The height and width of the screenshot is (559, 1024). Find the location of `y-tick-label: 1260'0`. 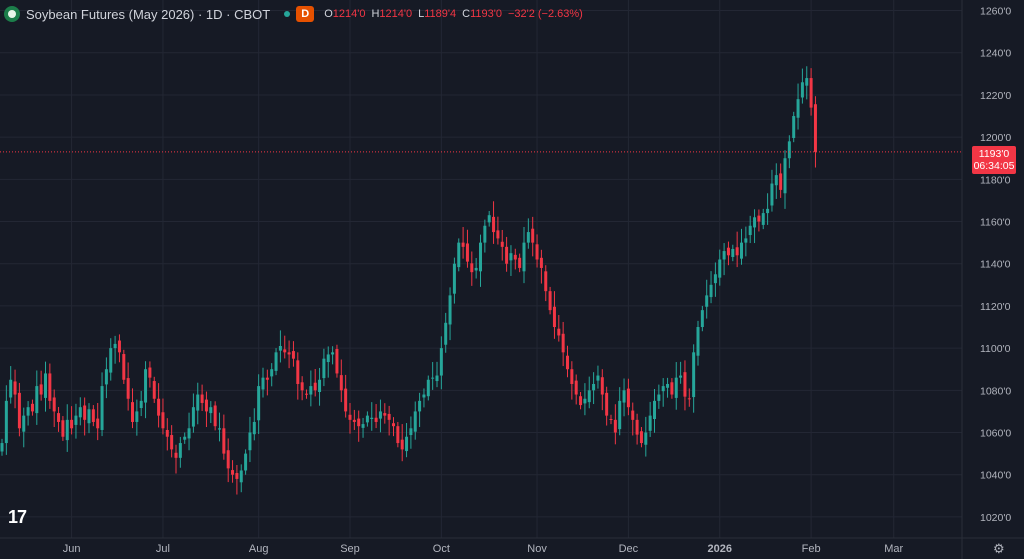

y-tick-label: 1260'0 is located at coordinates (995, 12).